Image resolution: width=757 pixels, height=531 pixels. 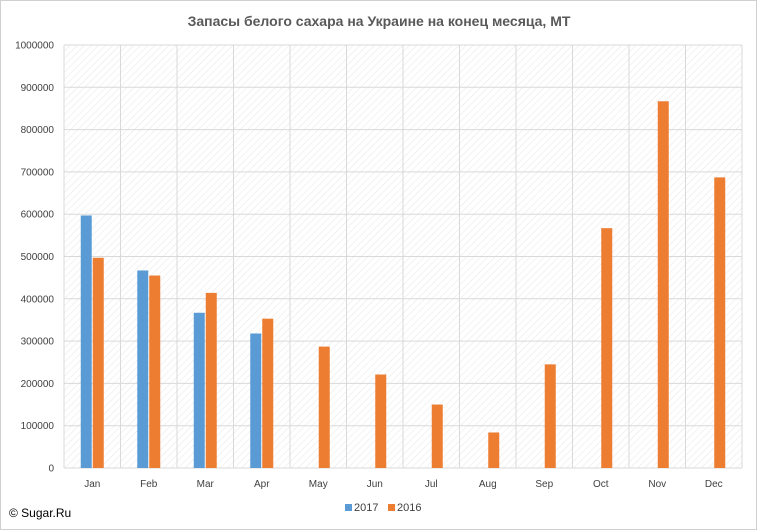 What do you see at coordinates (391, 507) in the screenshot?
I see `legend-swatch-2016` at bounding box center [391, 507].